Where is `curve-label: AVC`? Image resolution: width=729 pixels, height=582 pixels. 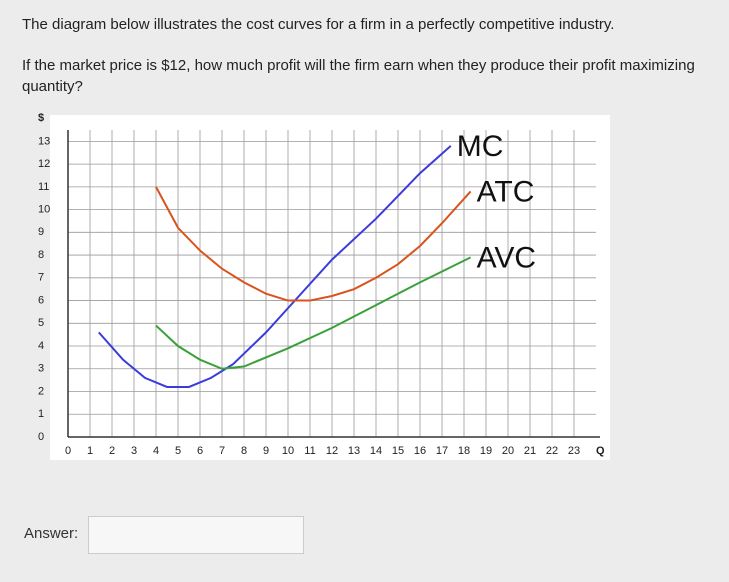 curve-label: AVC is located at coordinates (506, 257).